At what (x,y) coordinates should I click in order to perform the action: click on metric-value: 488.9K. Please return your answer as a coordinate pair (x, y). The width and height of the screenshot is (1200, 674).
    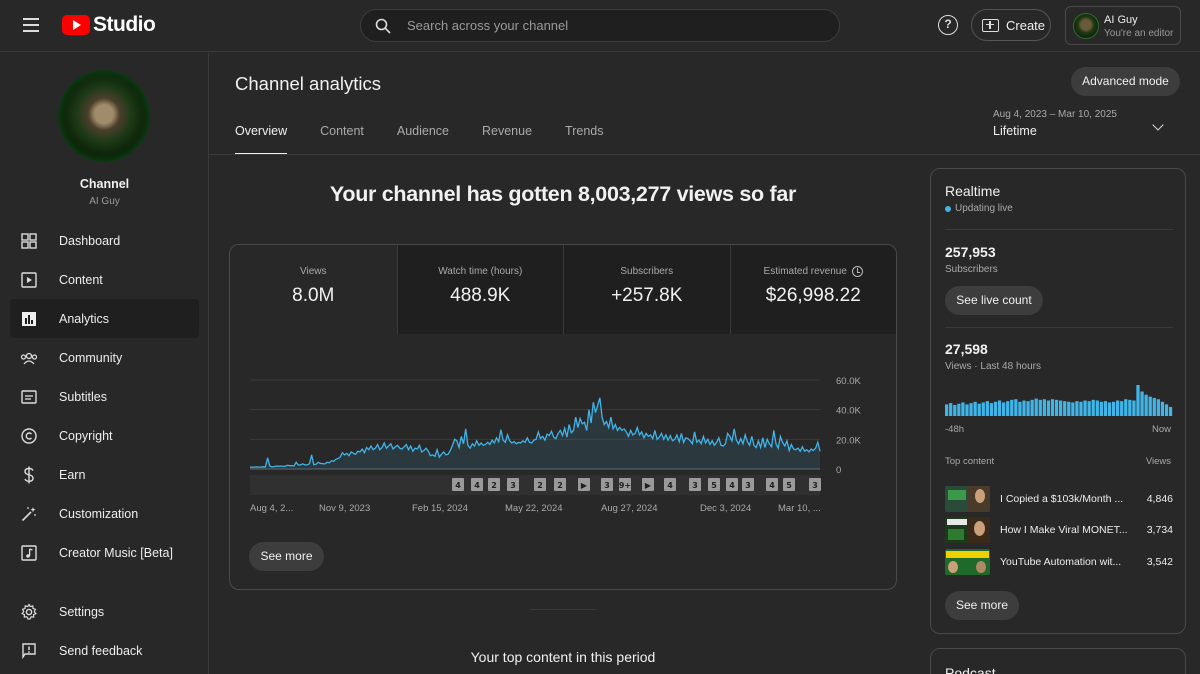
    Looking at the image, I should click on (480, 295).